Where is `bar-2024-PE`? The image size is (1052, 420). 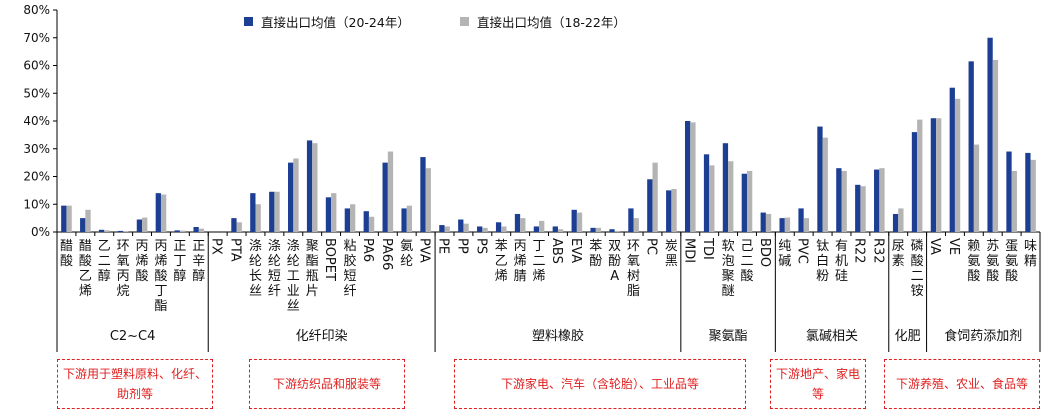 bar-2024-PE is located at coordinates (442, 228).